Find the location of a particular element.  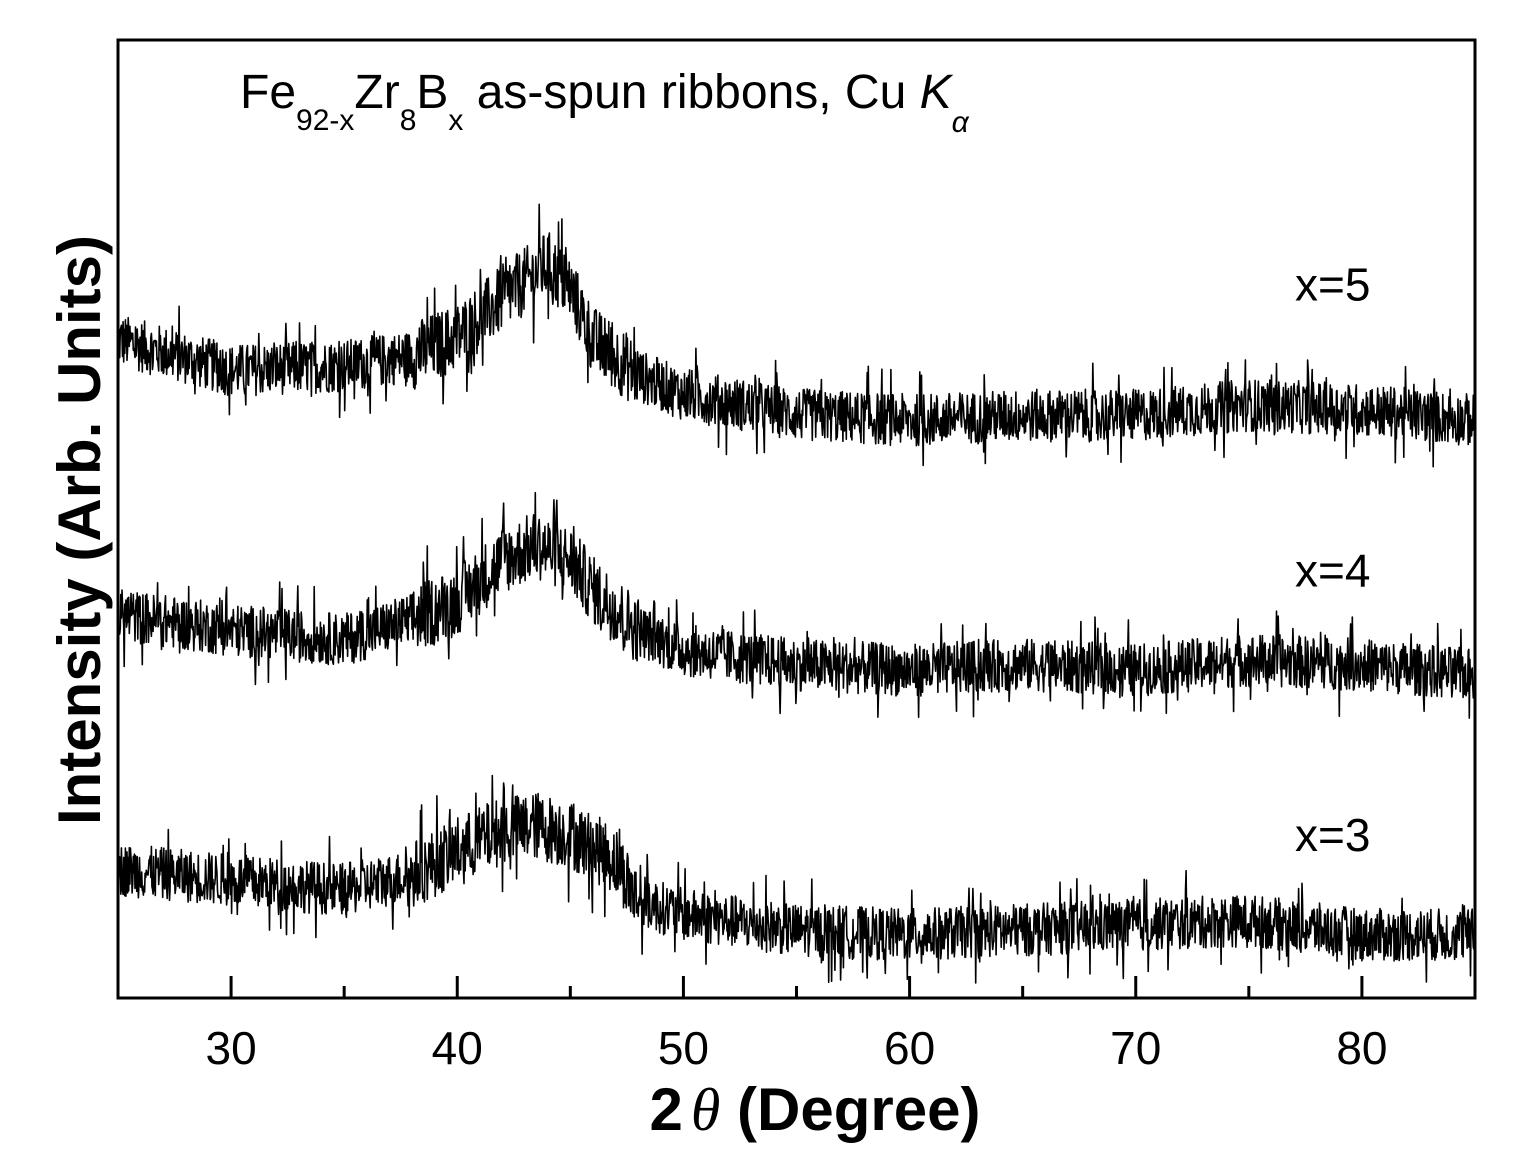

series-labels: x=5 x=4 x=3 is located at coordinates (1332, 559).